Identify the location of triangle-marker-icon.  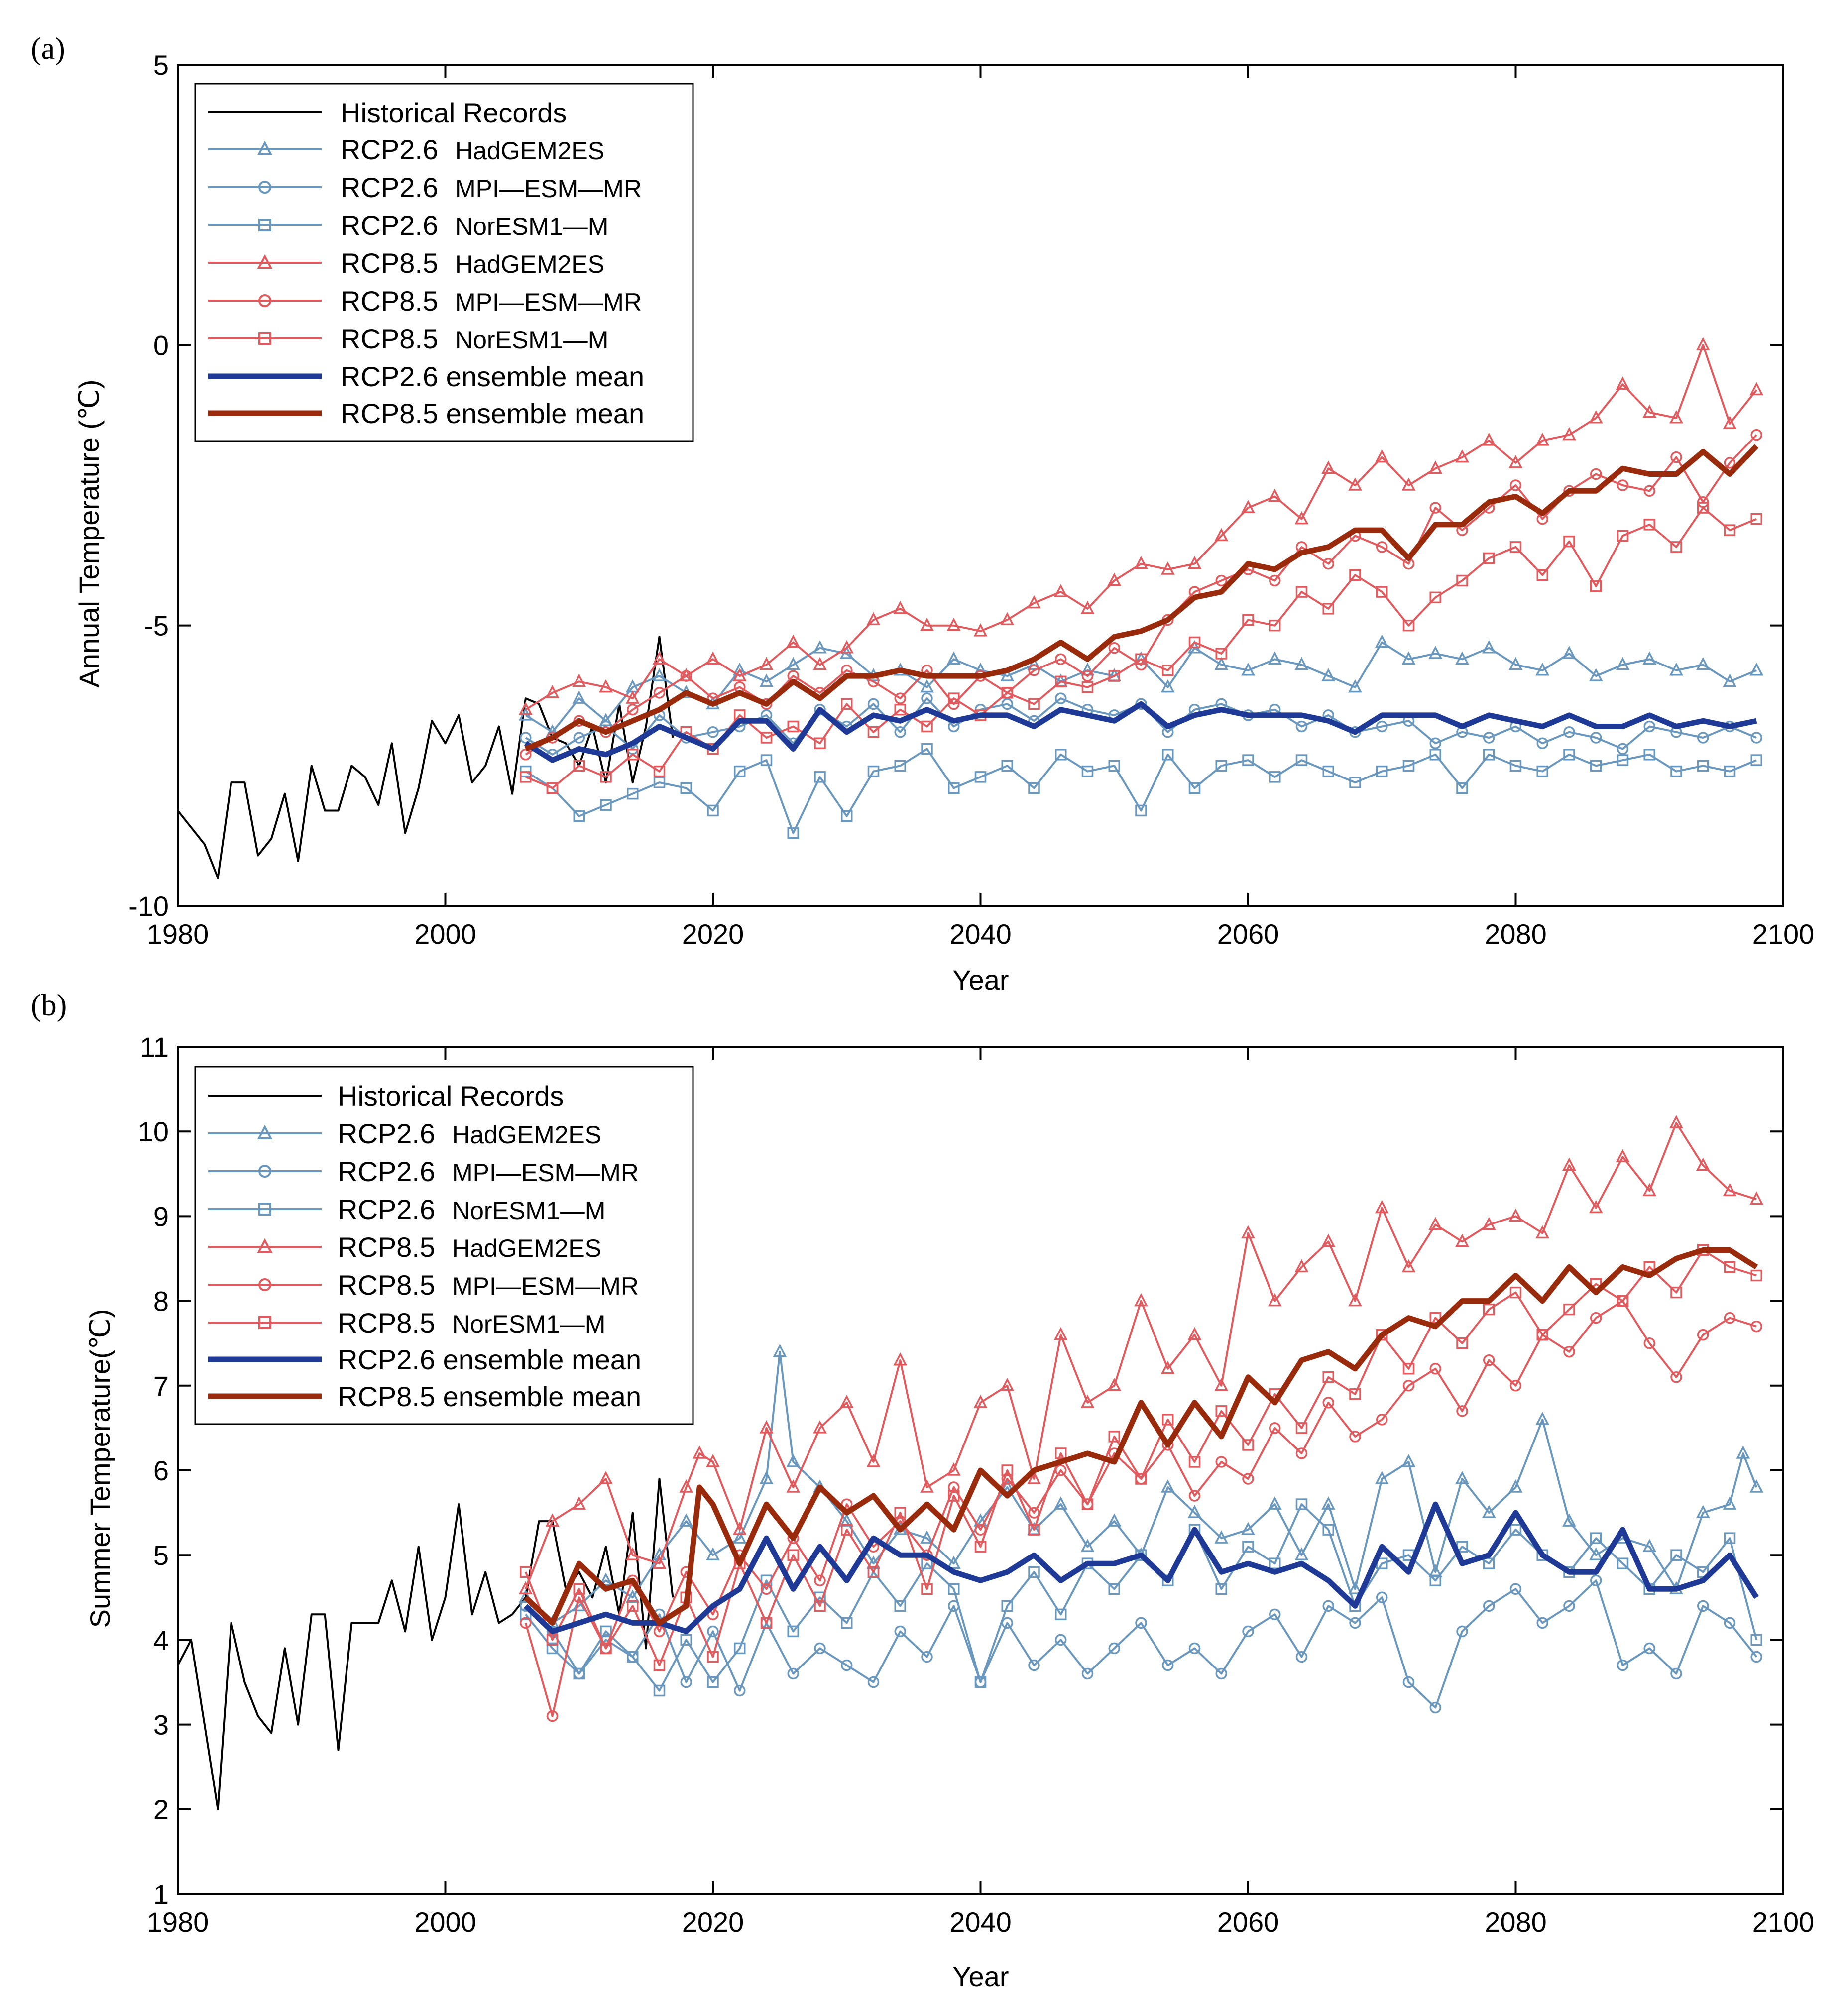
(265, 1131).